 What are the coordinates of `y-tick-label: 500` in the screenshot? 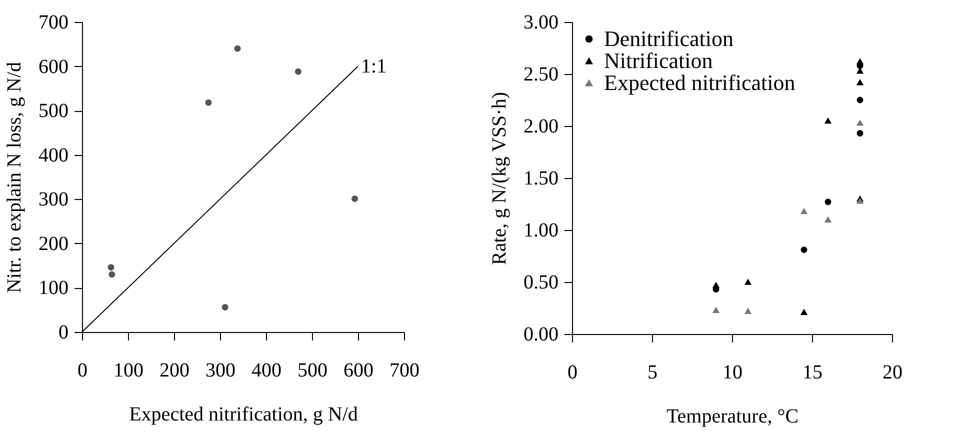 It's located at (53, 111).